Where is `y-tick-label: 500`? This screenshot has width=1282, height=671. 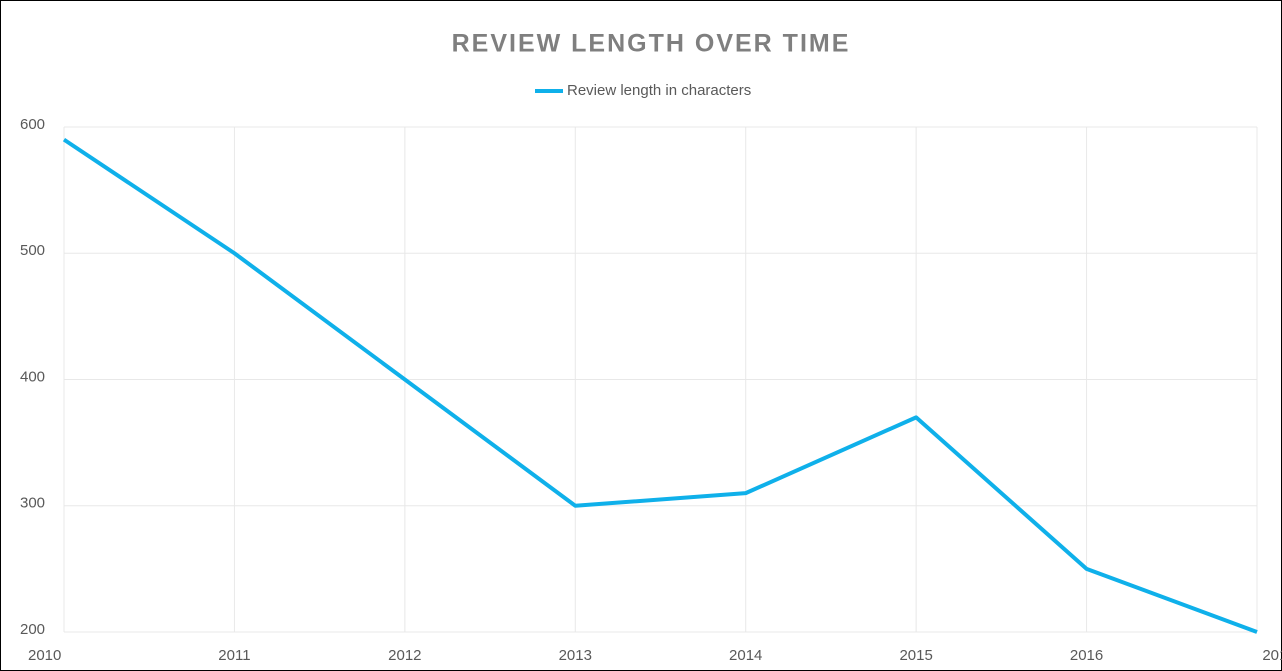 y-tick-label: 500 is located at coordinates (32, 250).